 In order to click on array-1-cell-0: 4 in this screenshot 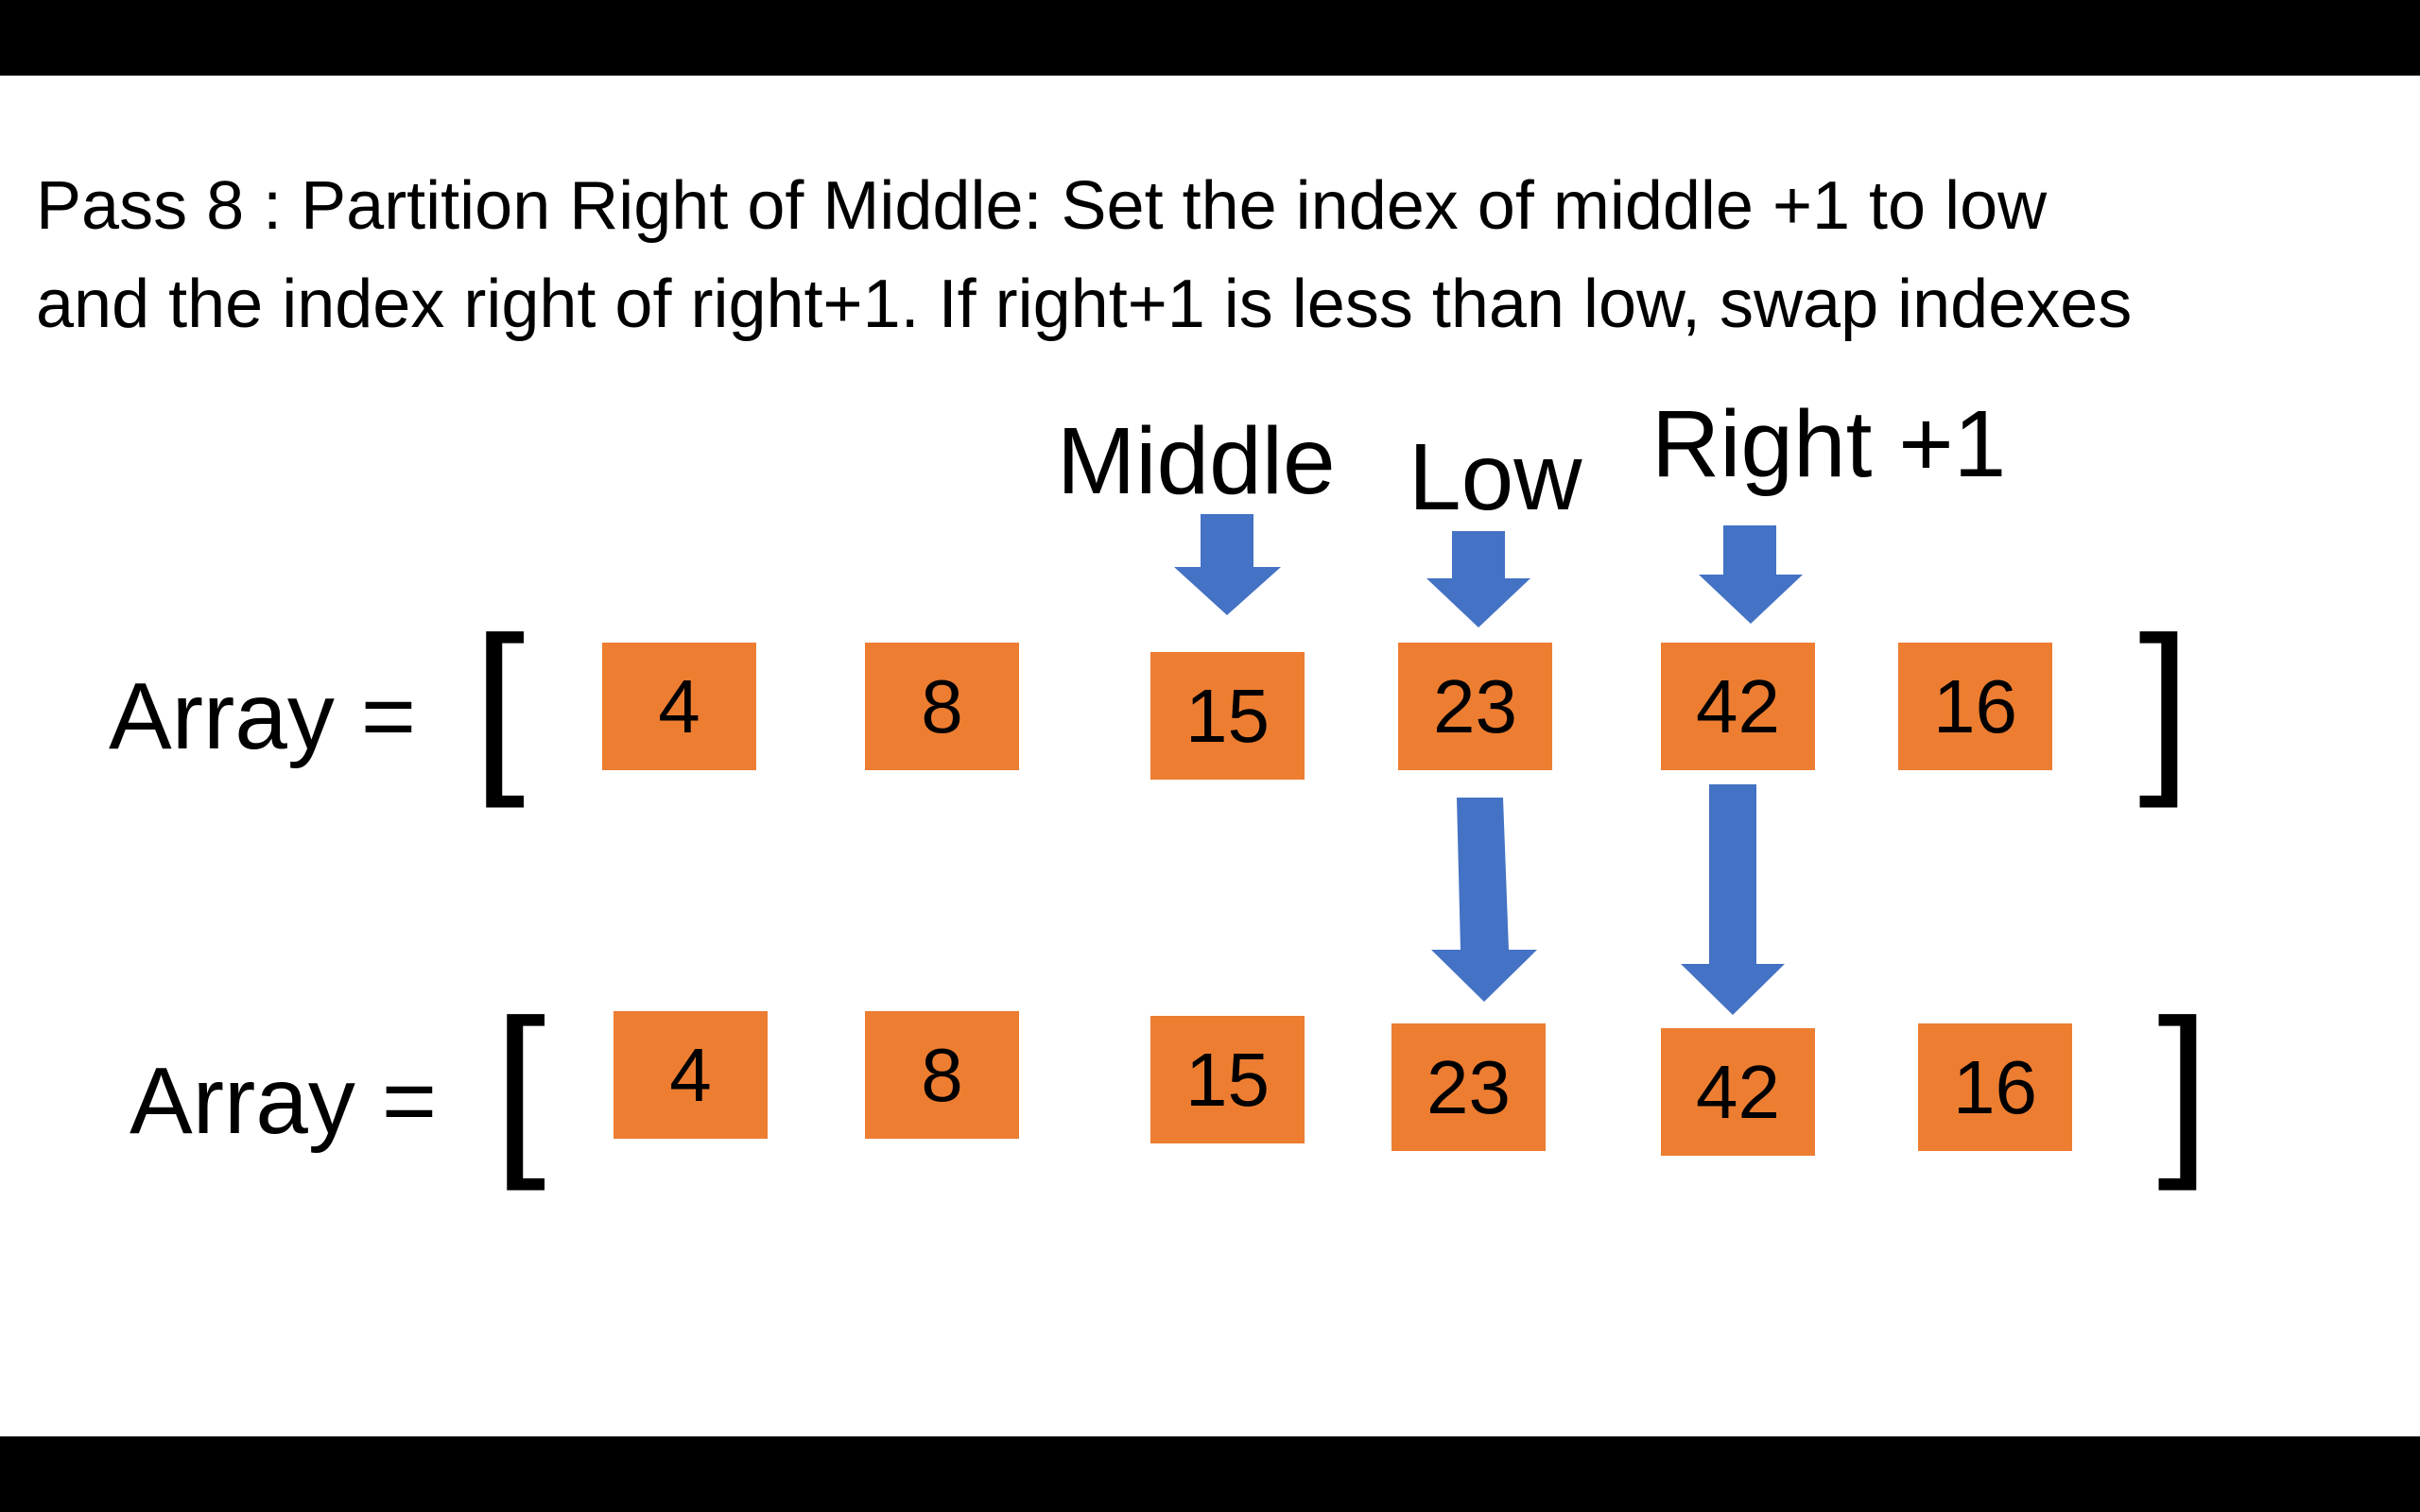, I will do `click(679, 706)`.